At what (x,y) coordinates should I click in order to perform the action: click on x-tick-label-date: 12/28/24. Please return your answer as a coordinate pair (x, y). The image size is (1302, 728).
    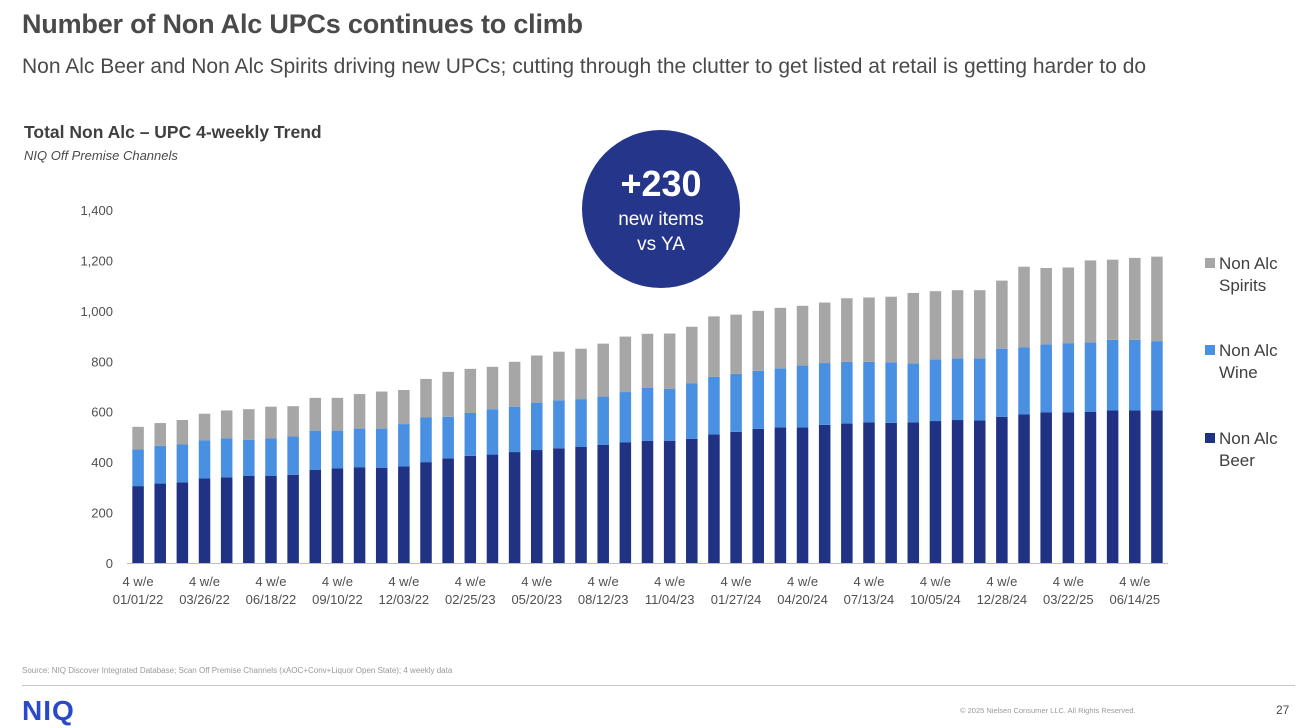
    Looking at the image, I should click on (1002, 599).